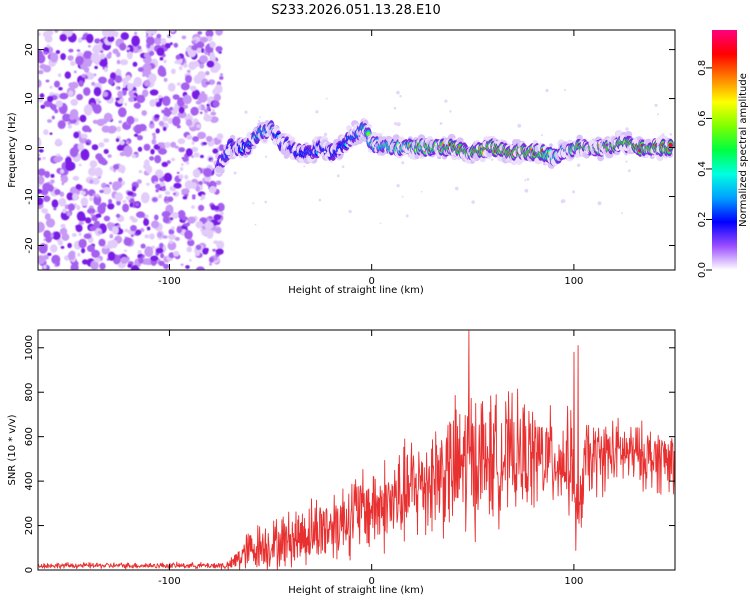 Image resolution: width=750 pixels, height=600 pixels. Describe the element at coordinates (704, 169) in the screenshot. I see `colorbar-ticks: 0.0 0.2 0.4 0.6 0.8` at that location.